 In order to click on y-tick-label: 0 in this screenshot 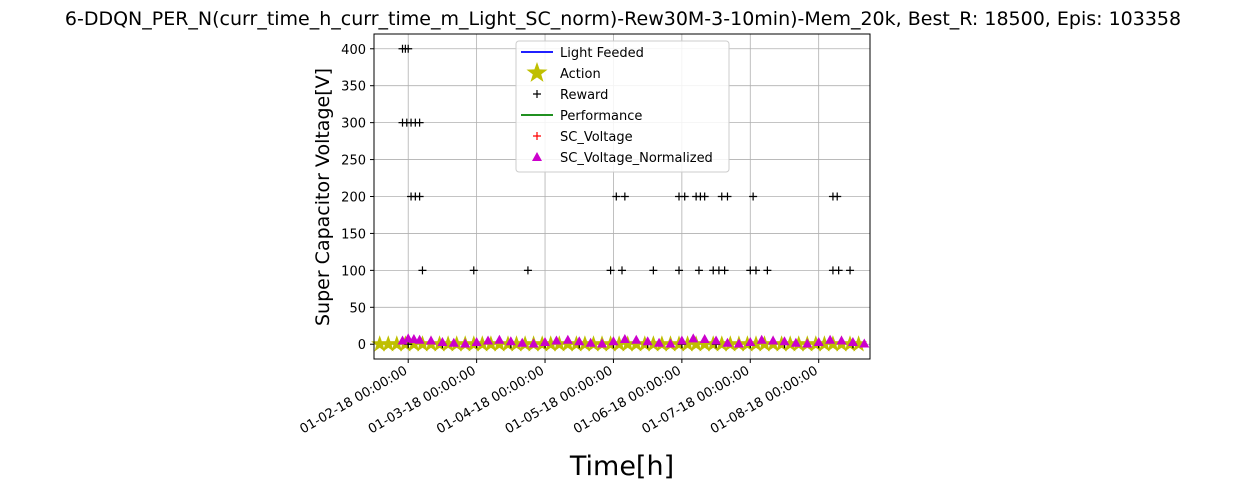, I will do `click(362, 345)`.